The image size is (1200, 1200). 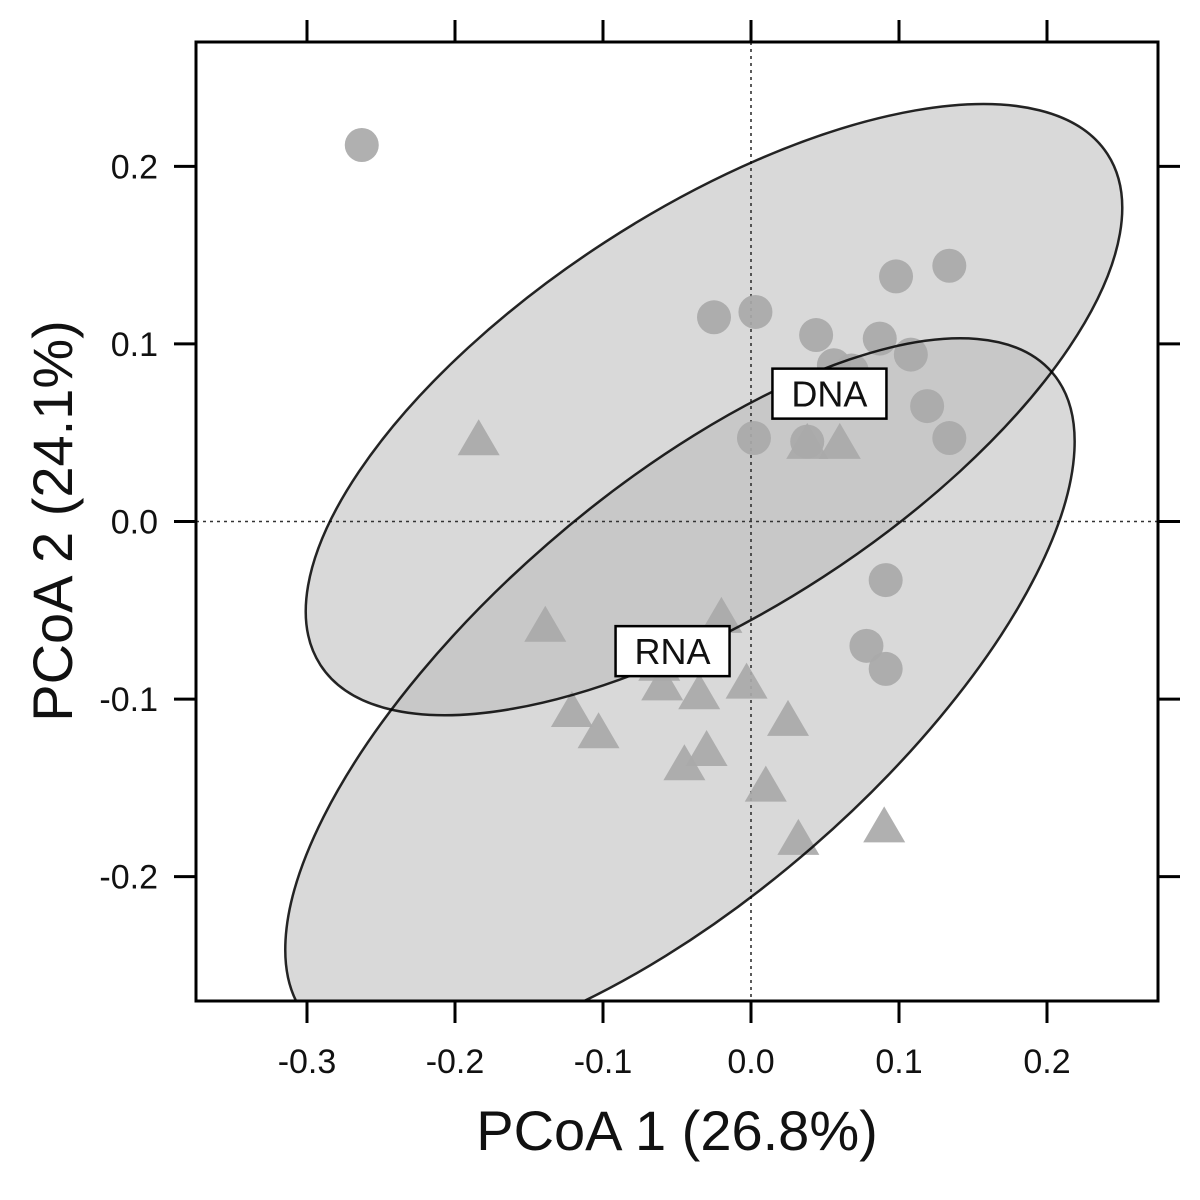 I want to click on rna-label: RNA, so click(x=672, y=651).